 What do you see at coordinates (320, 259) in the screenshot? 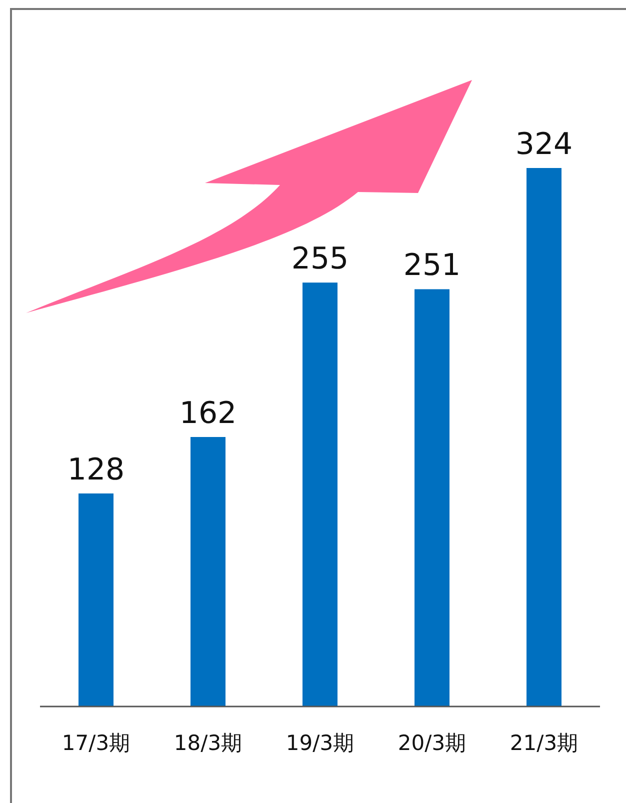
I see `data-label: 255` at bounding box center [320, 259].